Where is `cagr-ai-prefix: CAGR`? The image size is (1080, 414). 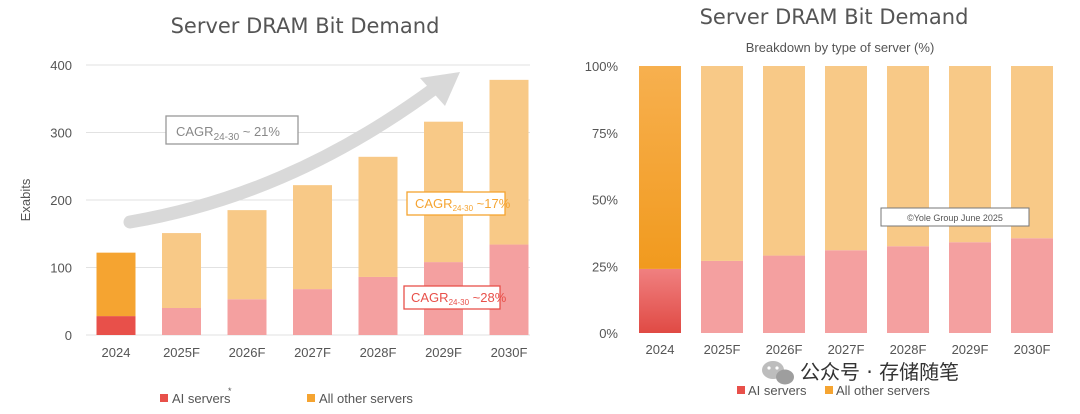
cagr-ai-prefix: CAGR is located at coordinates (430, 297).